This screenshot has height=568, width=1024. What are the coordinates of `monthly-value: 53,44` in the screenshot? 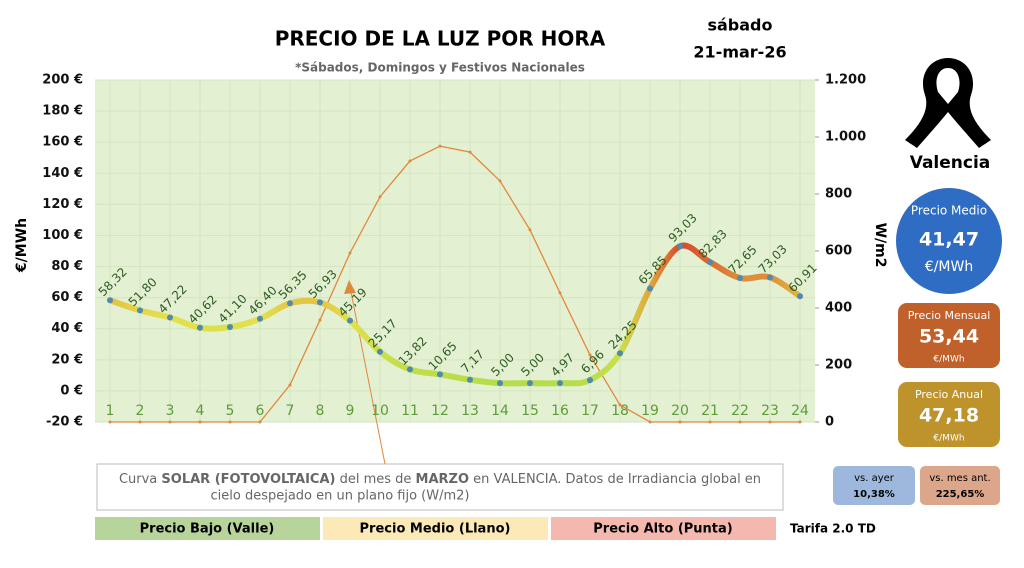 It's located at (949, 337).